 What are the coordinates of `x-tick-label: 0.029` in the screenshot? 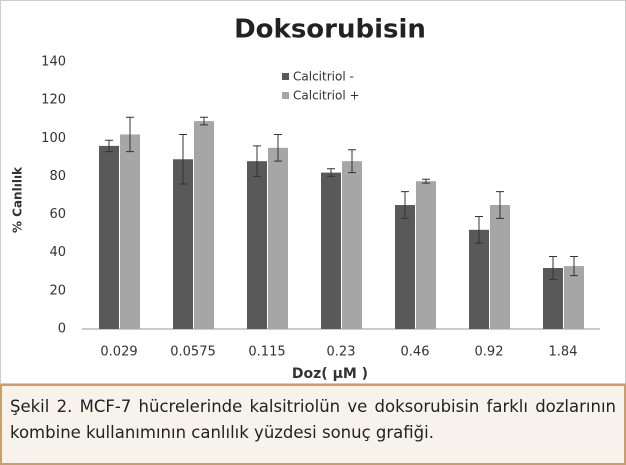 It's located at (118, 352).